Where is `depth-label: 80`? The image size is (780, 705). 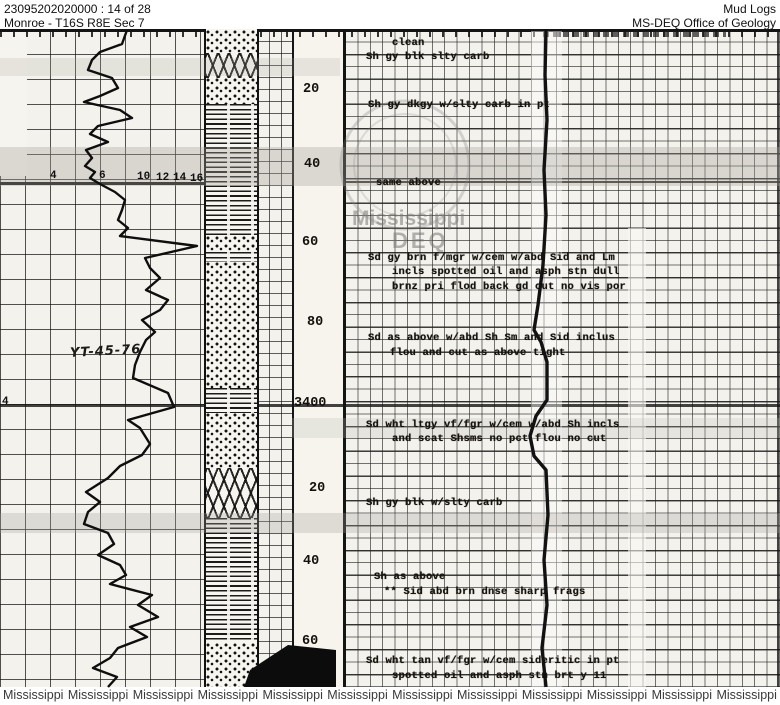 depth-label: 80 is located at coordinates (315, 322).